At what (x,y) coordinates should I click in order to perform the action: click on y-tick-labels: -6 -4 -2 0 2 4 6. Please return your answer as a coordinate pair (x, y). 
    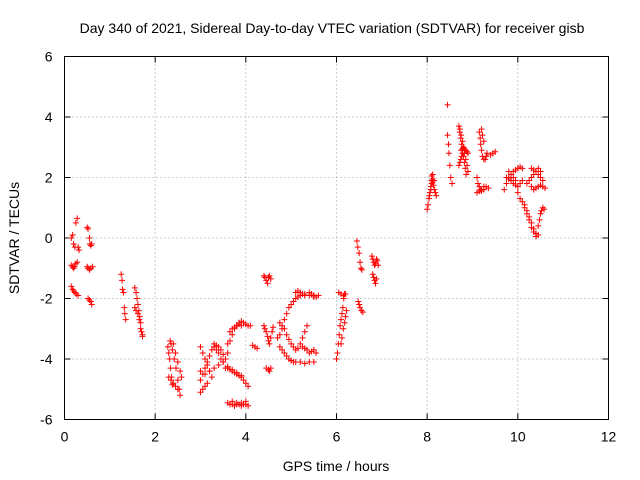
    Looking at the image, I should click on (46, 238).